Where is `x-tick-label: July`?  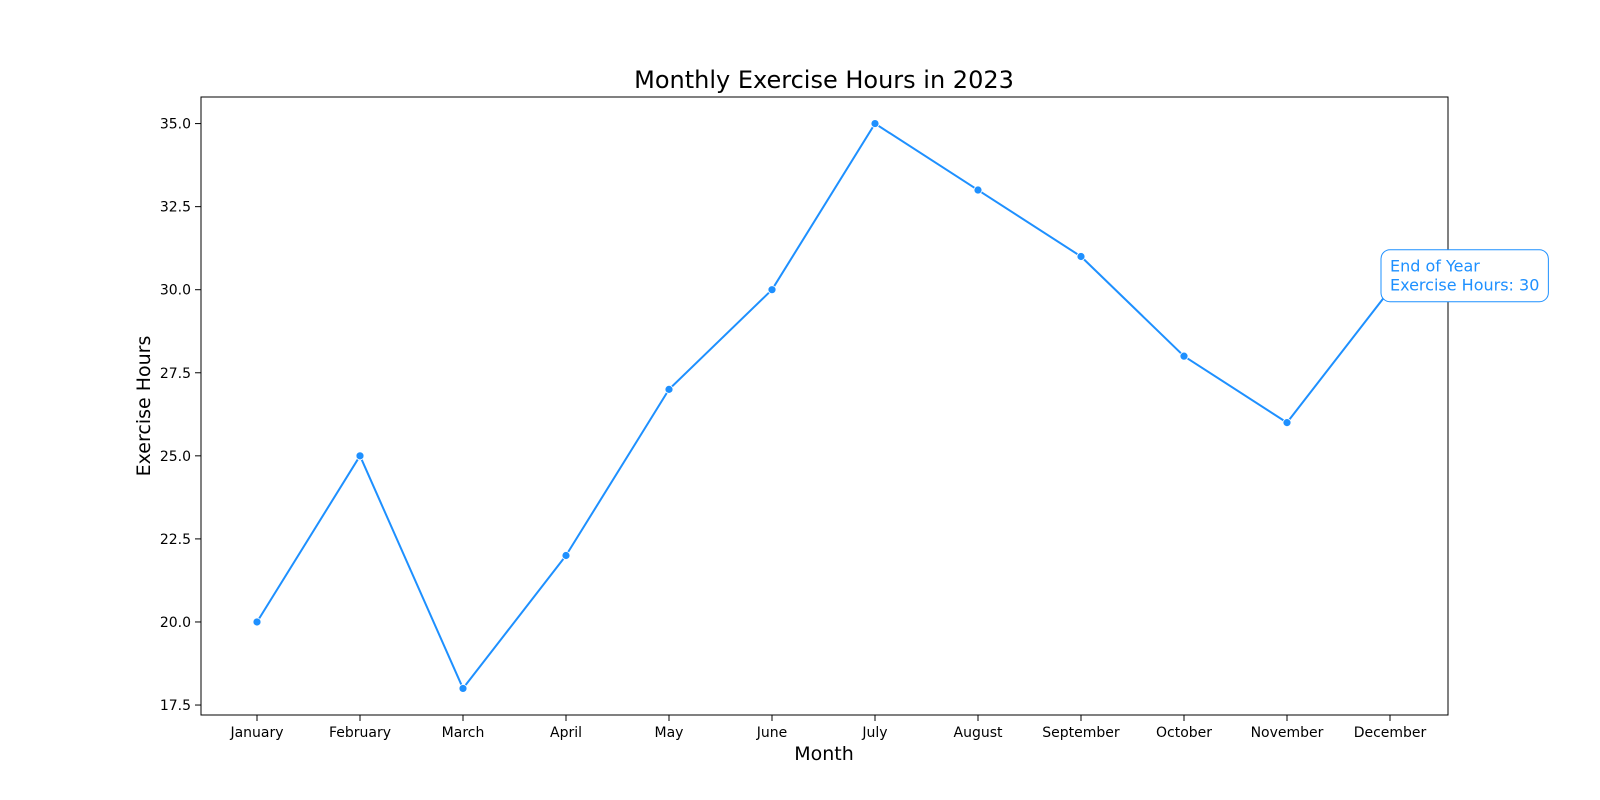 x-tick-label: July is located at coordinates (874, 733).